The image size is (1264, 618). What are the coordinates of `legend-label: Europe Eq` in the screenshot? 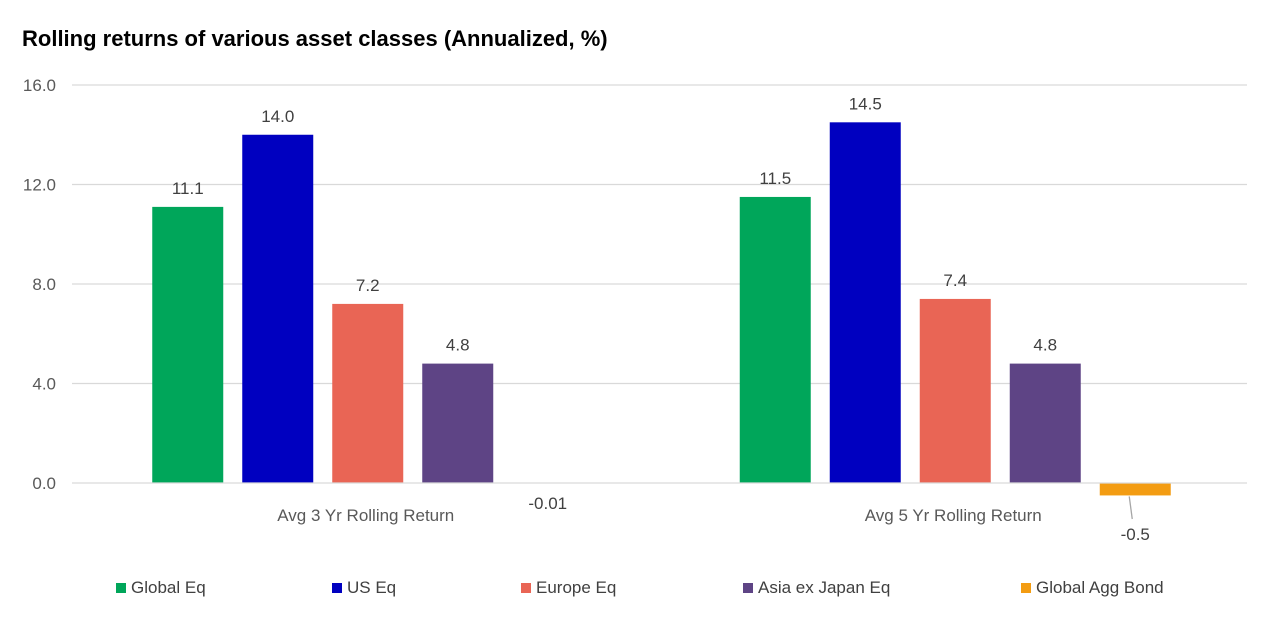 It's located at (576, 587).